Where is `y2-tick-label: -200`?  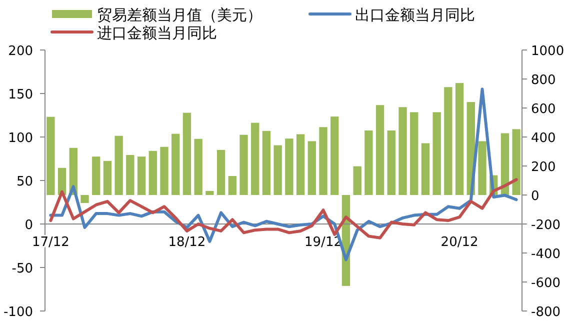
y2-tick-label: -200 is located at coordinates (546, 225).